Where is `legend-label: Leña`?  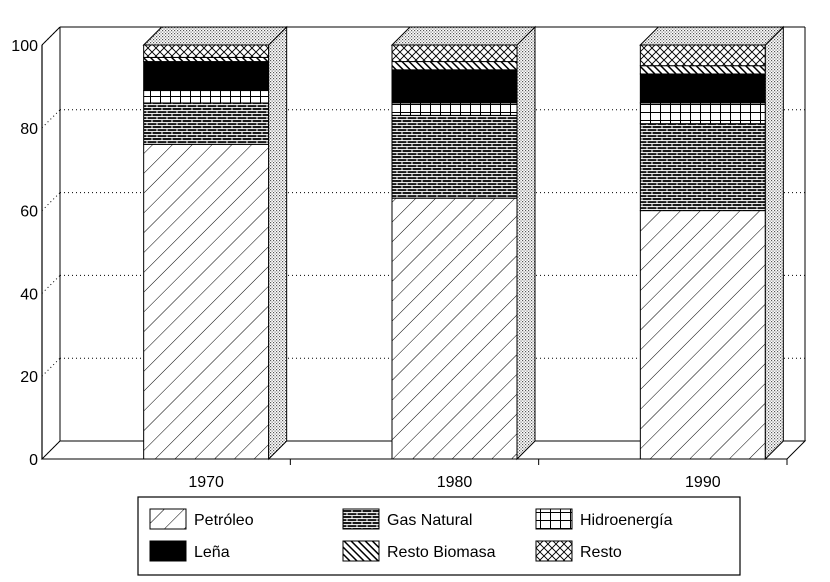 legend-label: Leña is located at coordinates (212, 552).